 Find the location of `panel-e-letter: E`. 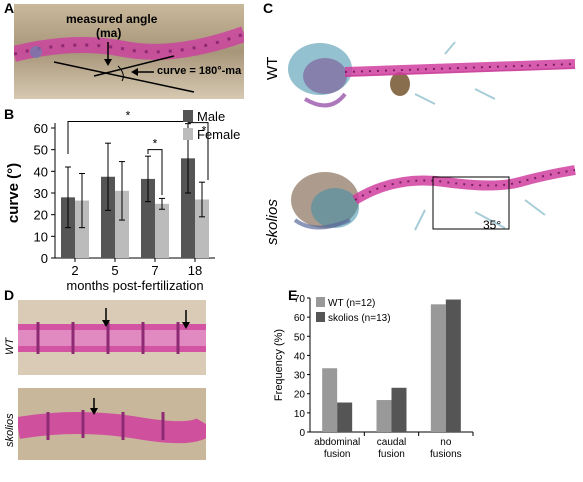

panel-e-letter: E is located at coordinates (293, 295).